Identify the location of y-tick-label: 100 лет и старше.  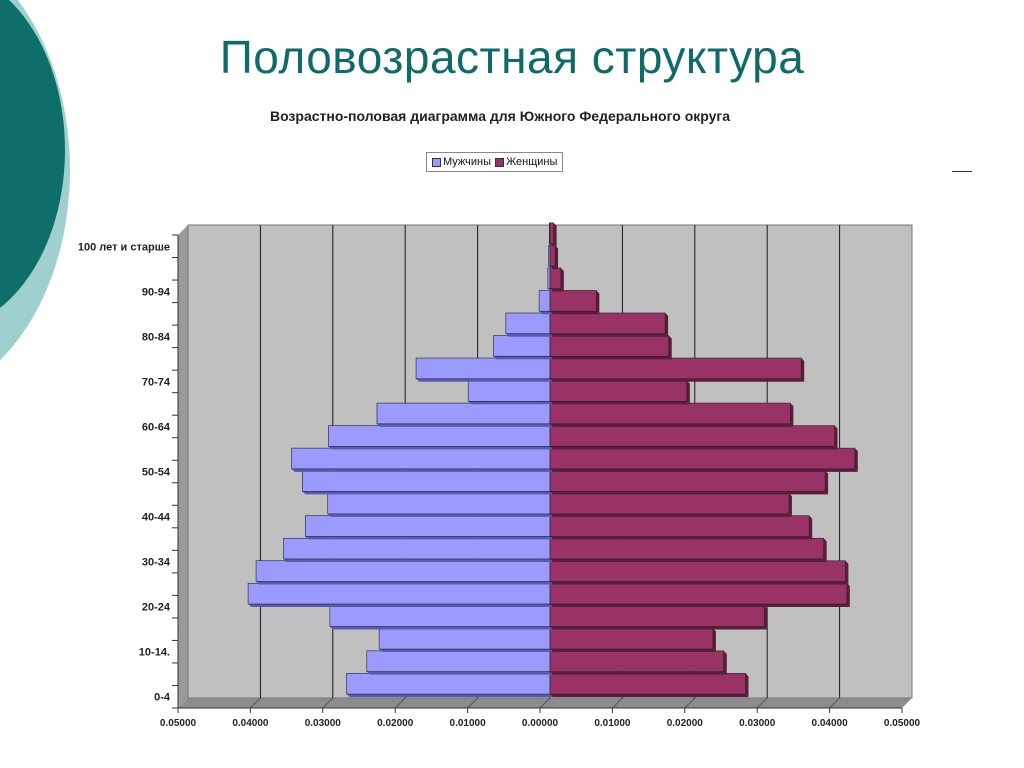
(124, 247).